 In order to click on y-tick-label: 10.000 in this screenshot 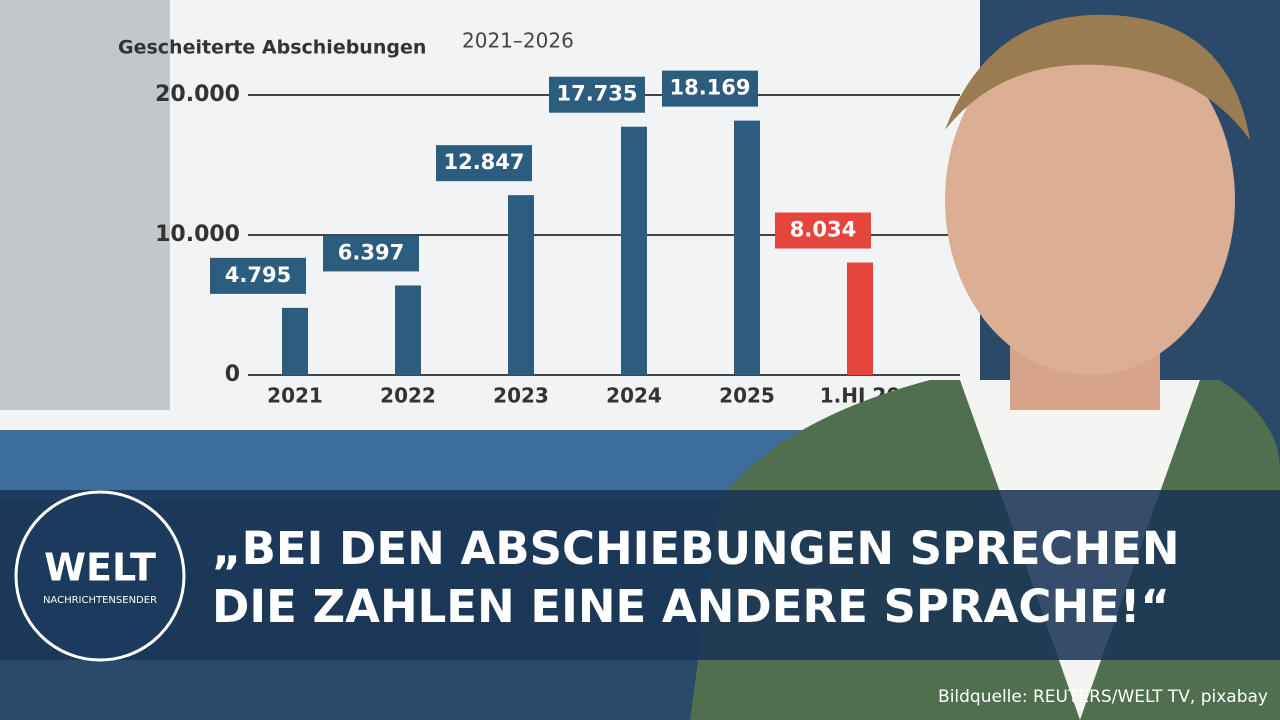, I will do `click(197, 234)`.